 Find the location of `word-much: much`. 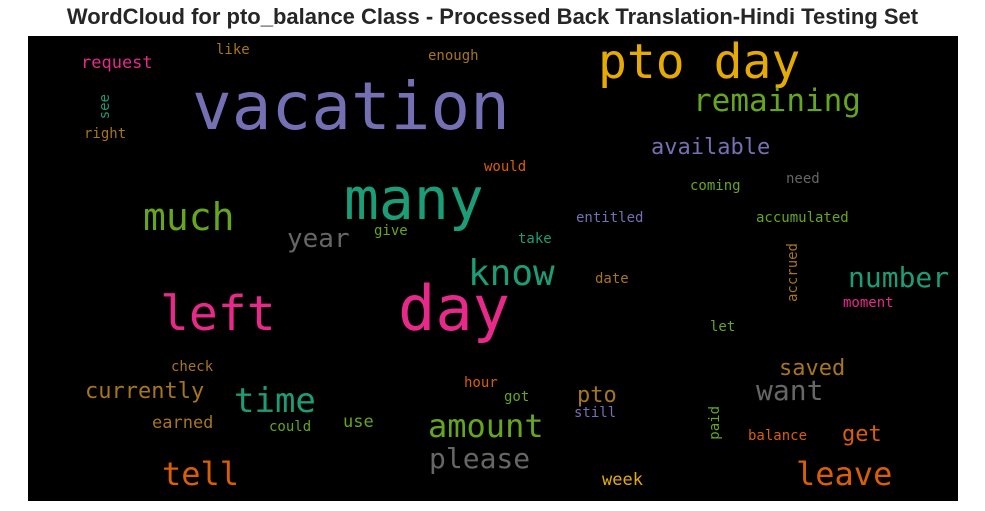

word-much: much is located at coordinates (189, 217).